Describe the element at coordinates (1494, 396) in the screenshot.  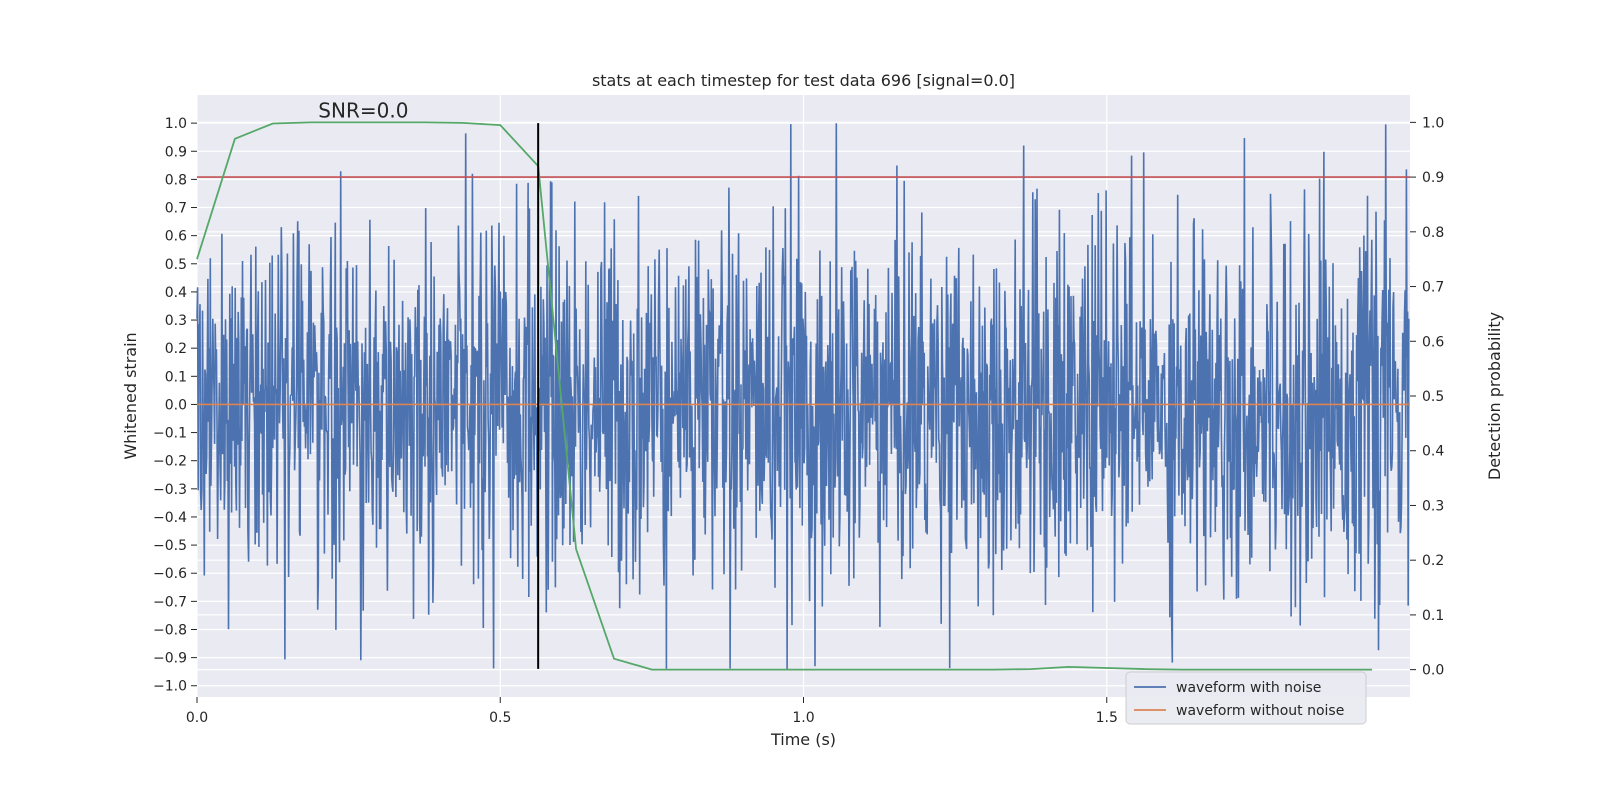
I see `y2-axis-label: Detection probability` at that location.